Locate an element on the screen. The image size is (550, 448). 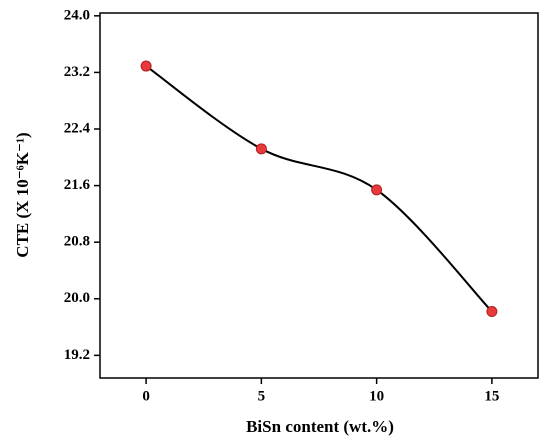
x-axis-title: BiSn content (wt.%) is located at coordinates (320, 426).